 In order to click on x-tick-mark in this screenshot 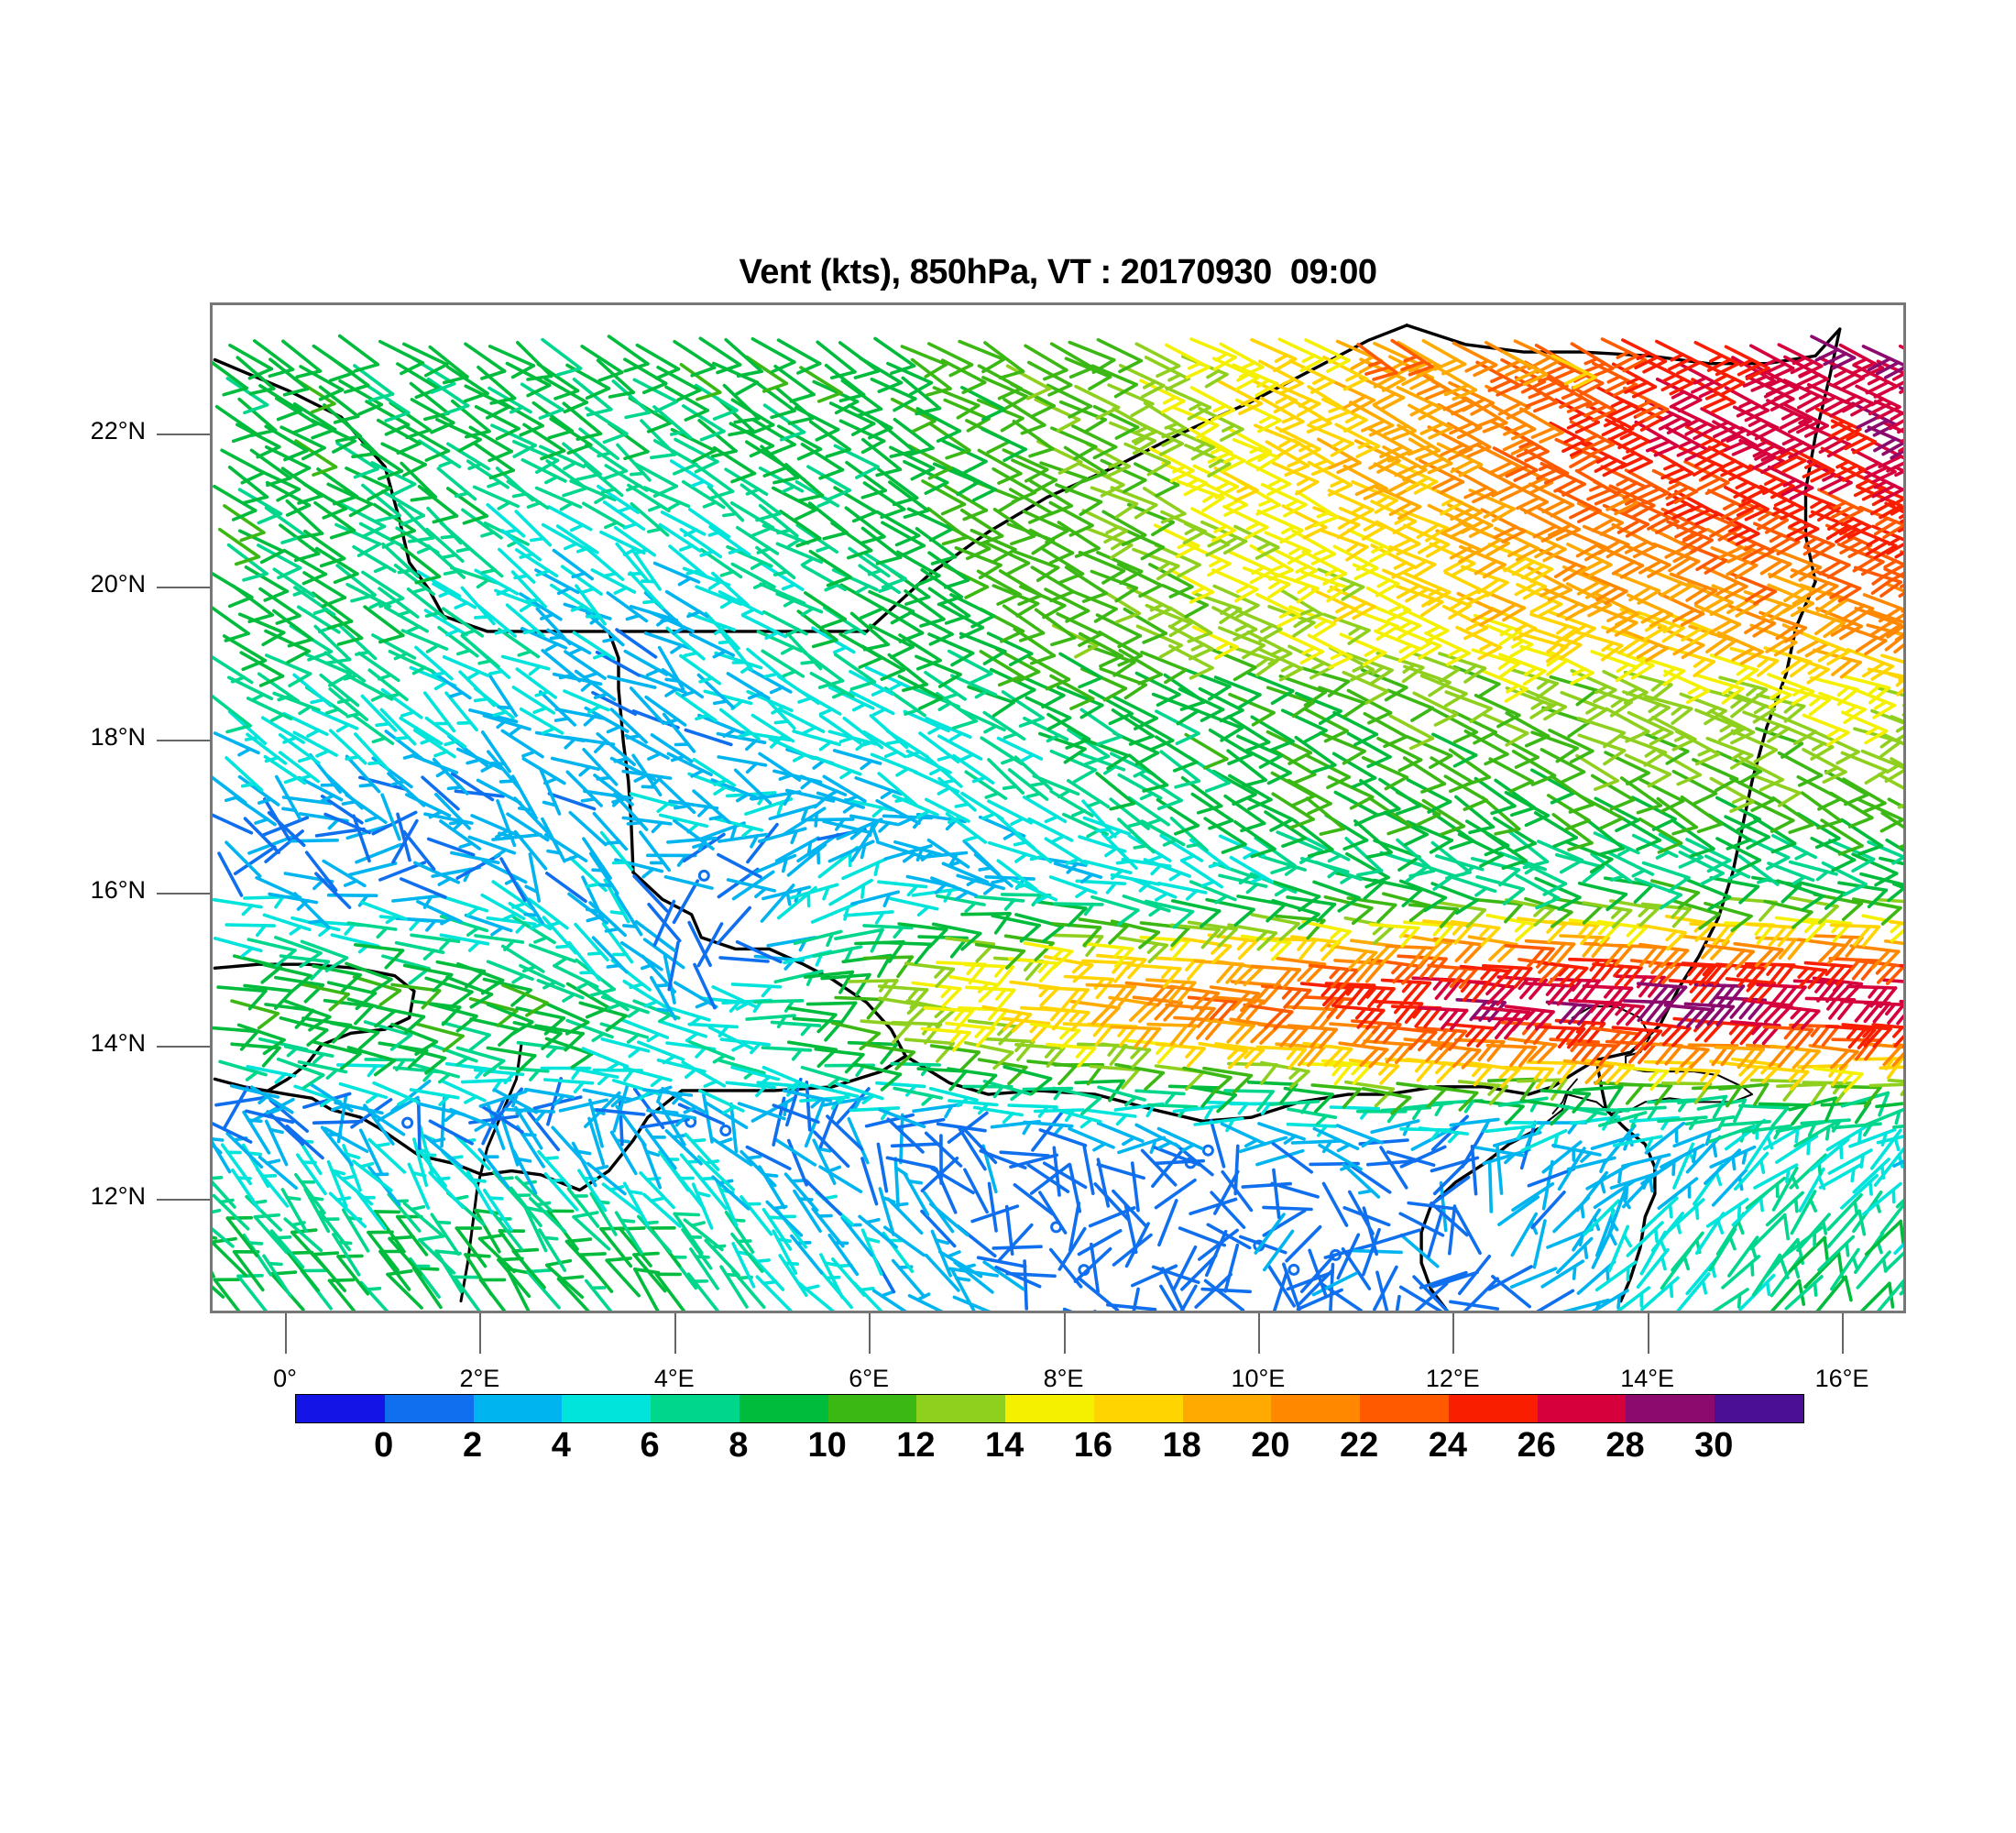, I will do `click(870, 1333)`.